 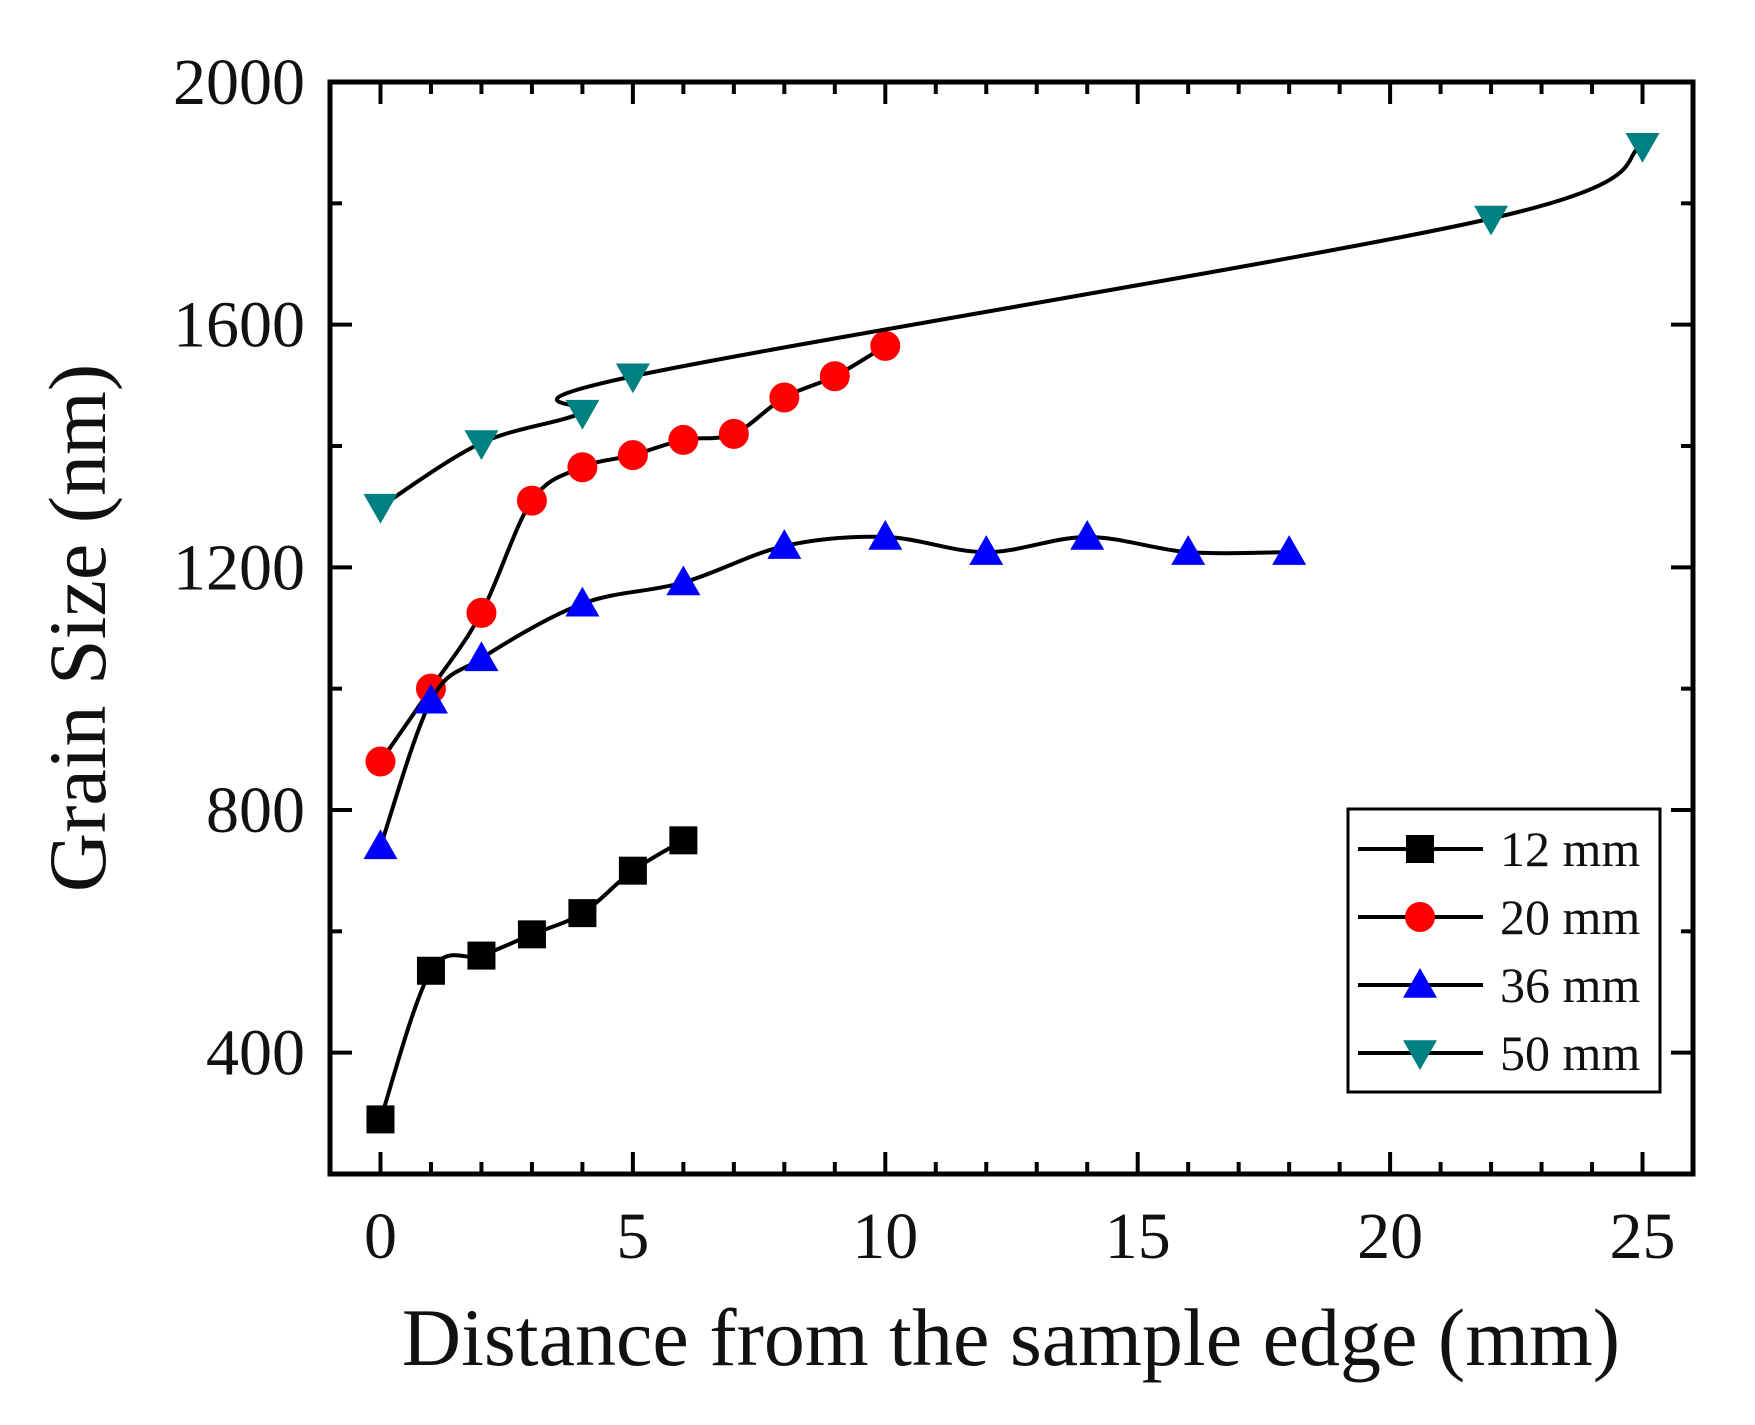 What do you see at coordinates (632, 1236) in the screenshot?
I see `x-tick-label: 5` at bounding box center [632, 1236].